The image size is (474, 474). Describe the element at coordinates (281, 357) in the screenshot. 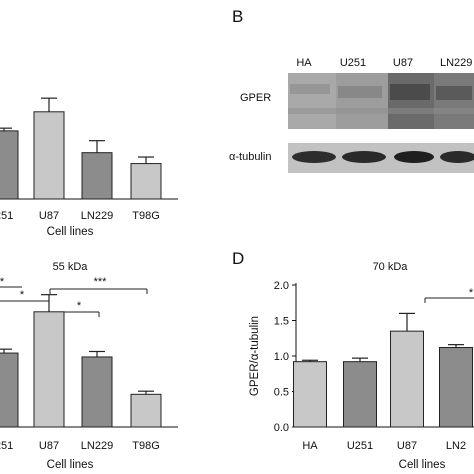

I see `y-tick-label: 1.0` at that location.